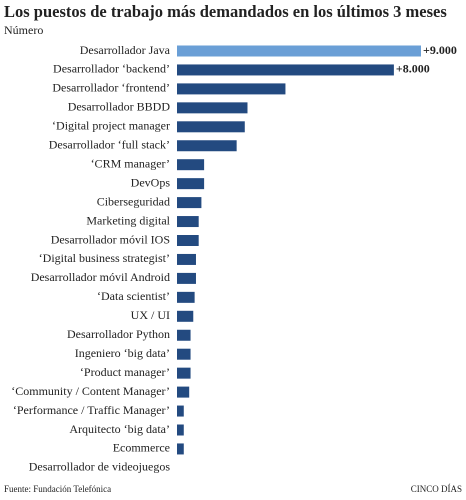  I want to click on category-label: ‘CRM manager’, so click(130, 163).